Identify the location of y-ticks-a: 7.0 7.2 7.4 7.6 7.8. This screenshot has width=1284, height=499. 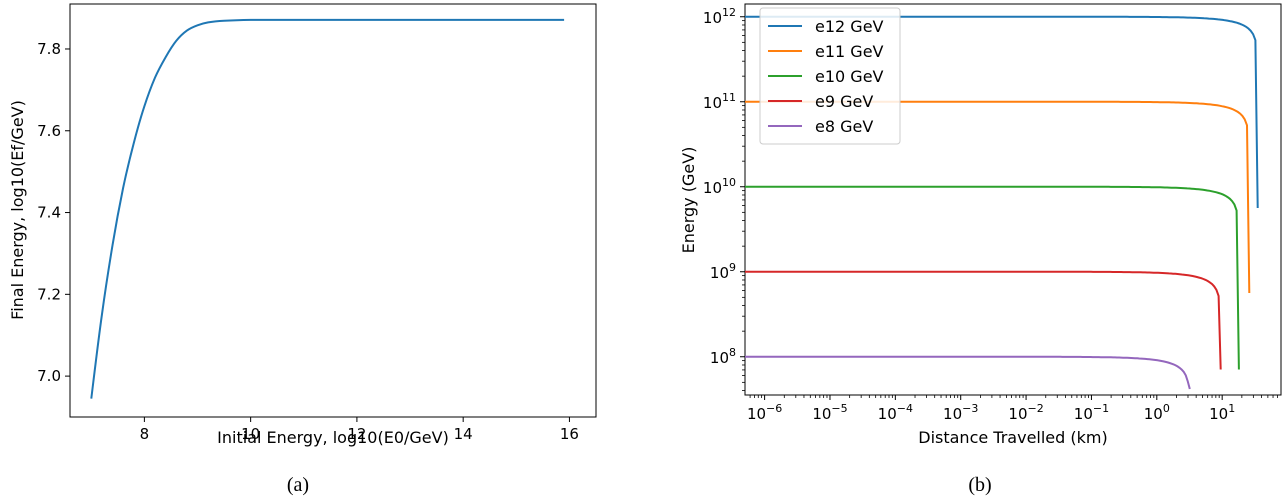
(53, 212).